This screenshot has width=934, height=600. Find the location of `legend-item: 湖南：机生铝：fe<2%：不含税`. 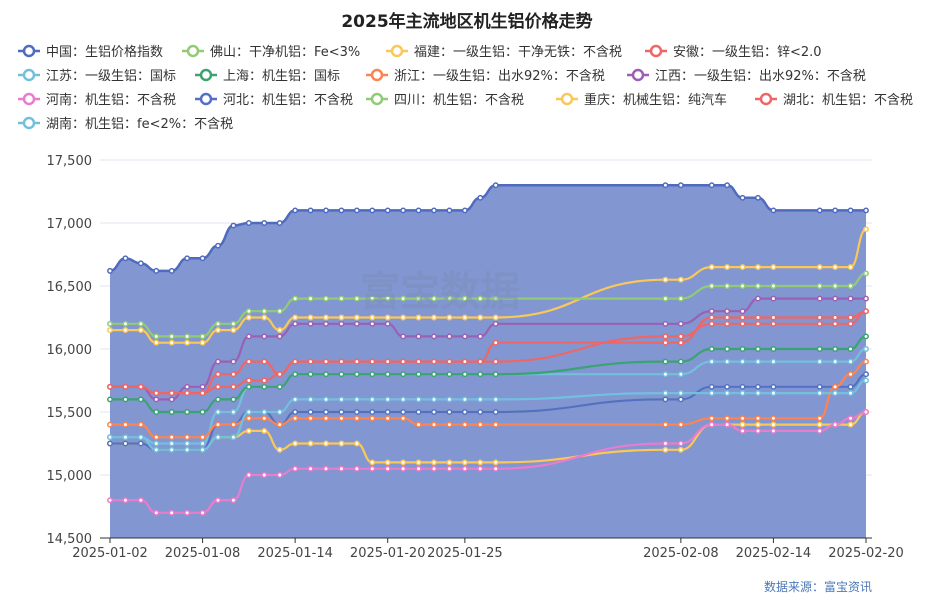

legend-item: 湖南：机生铝：fe<2%：不含税 is located at coordinates (125, 124).